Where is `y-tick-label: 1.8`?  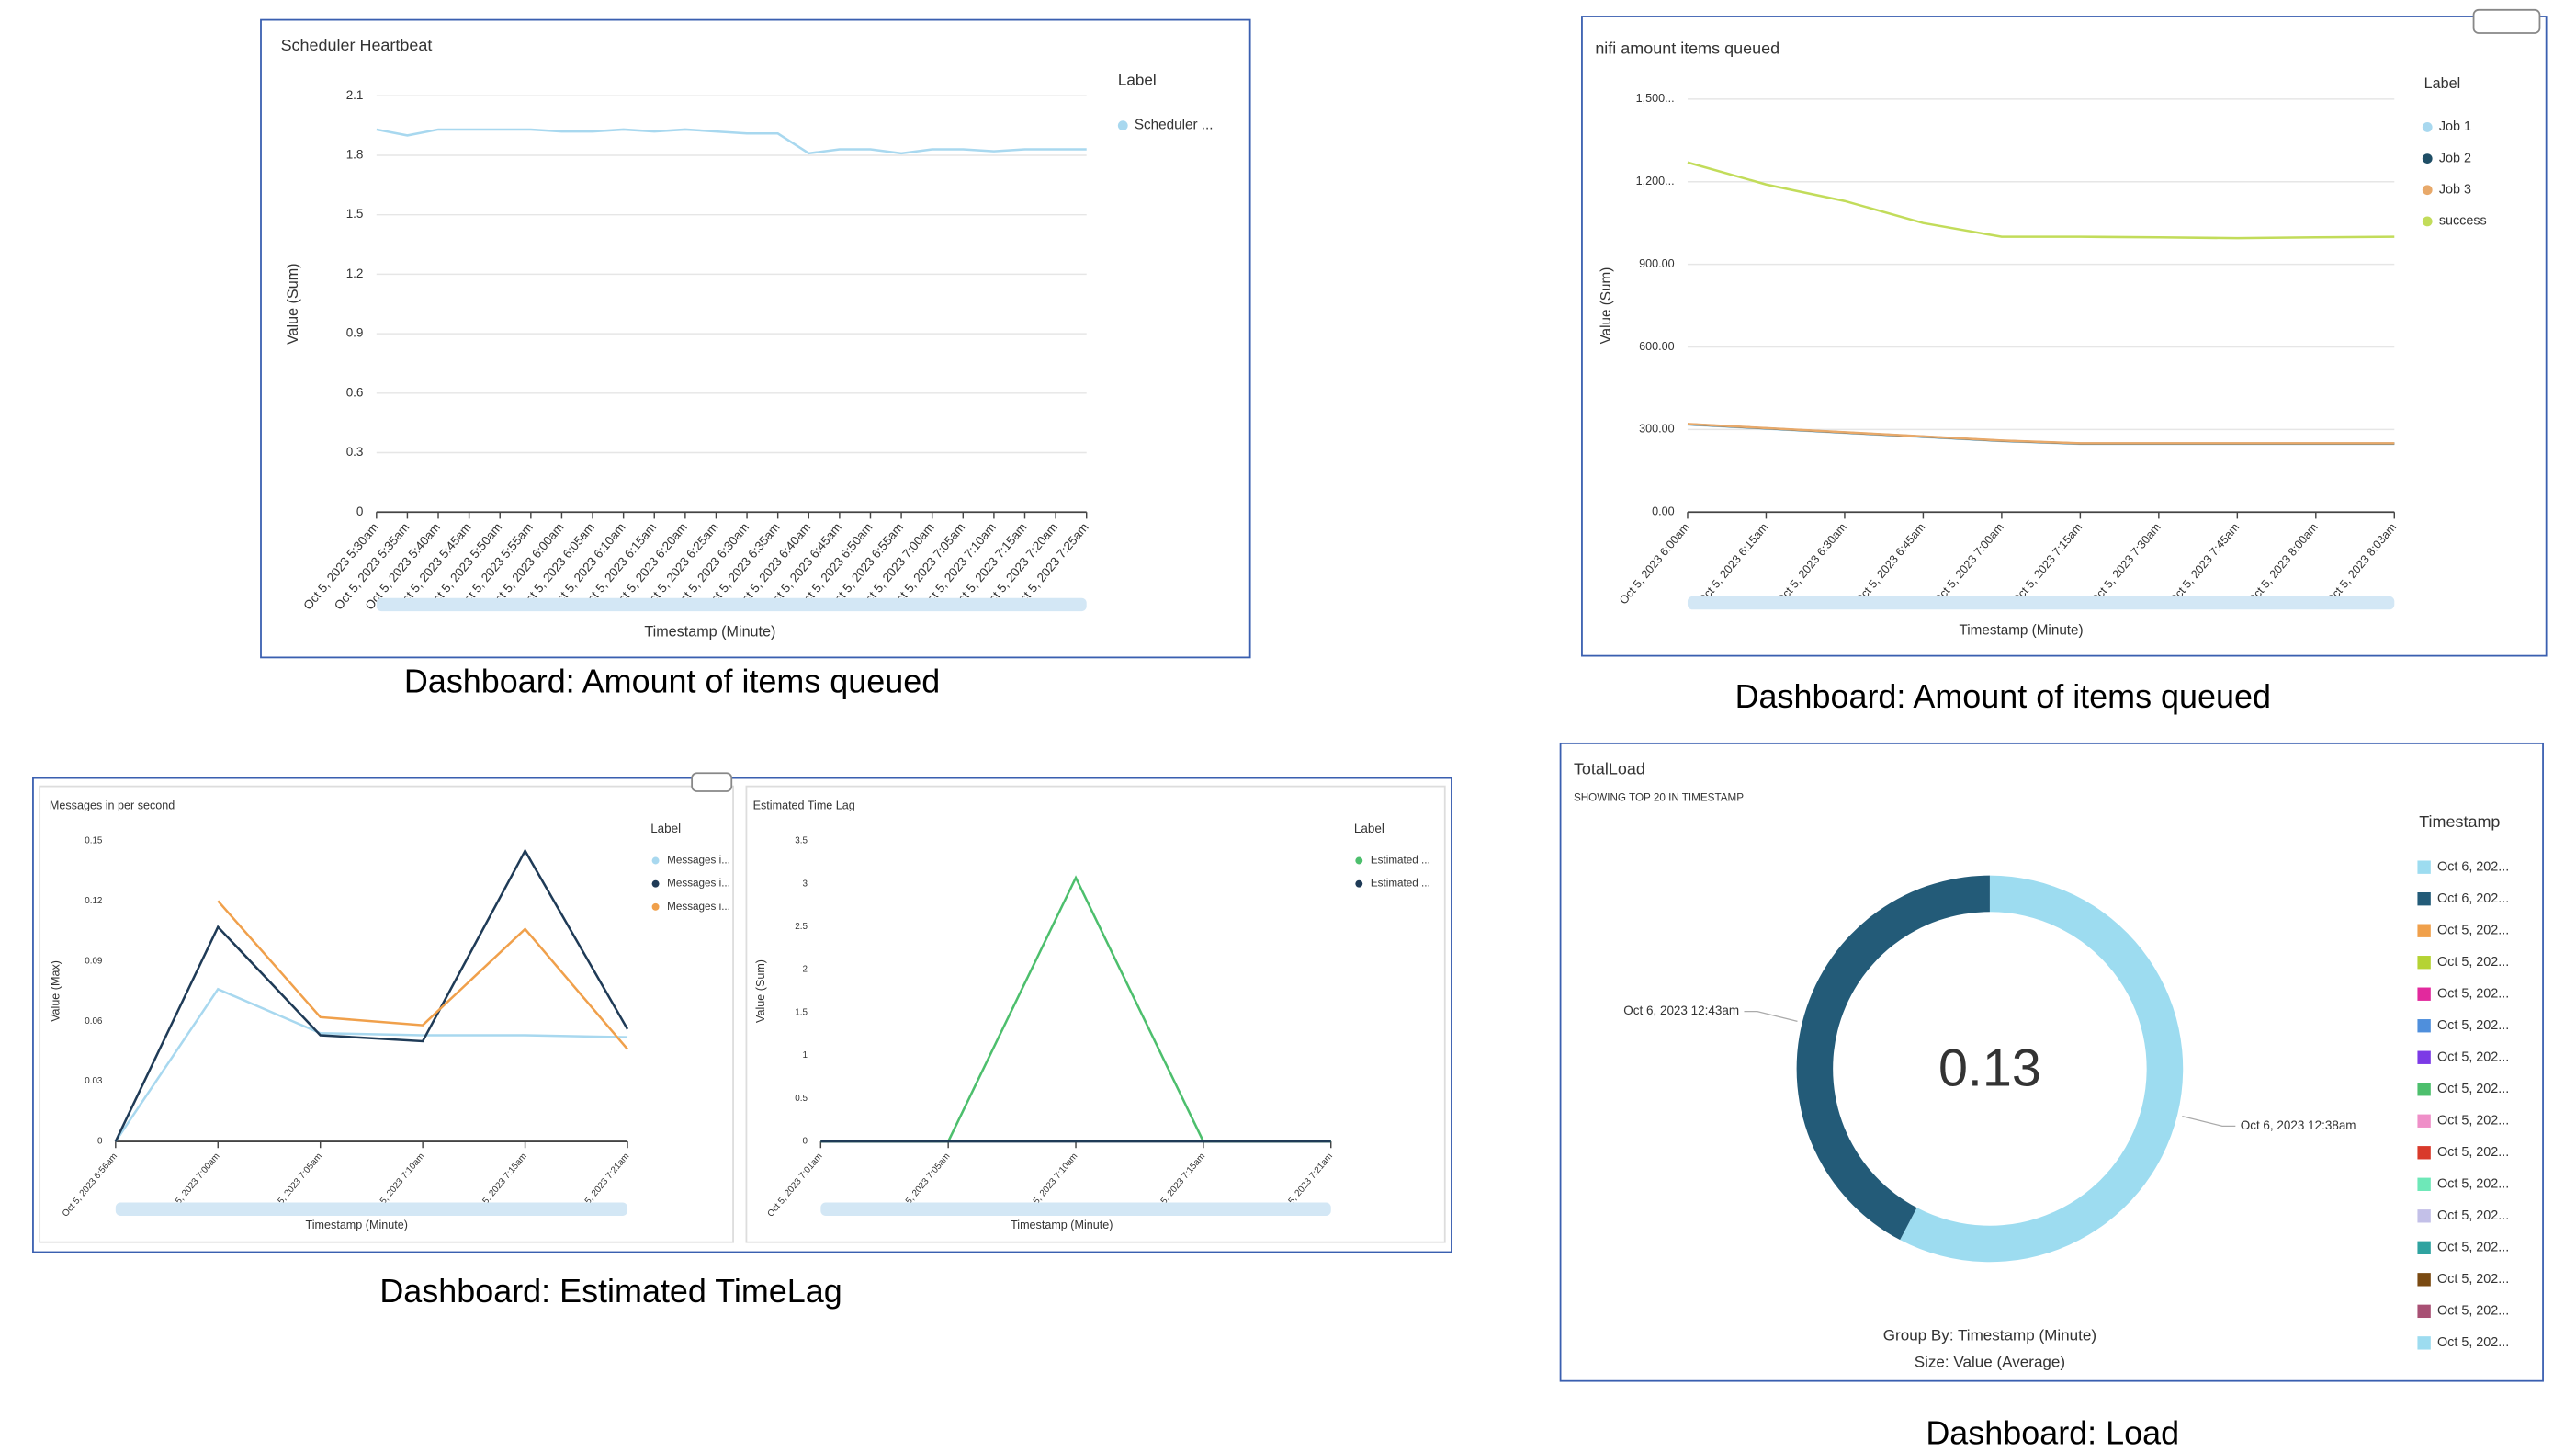
y-tick-label: 1.8 is located at coordinates (355, 155).